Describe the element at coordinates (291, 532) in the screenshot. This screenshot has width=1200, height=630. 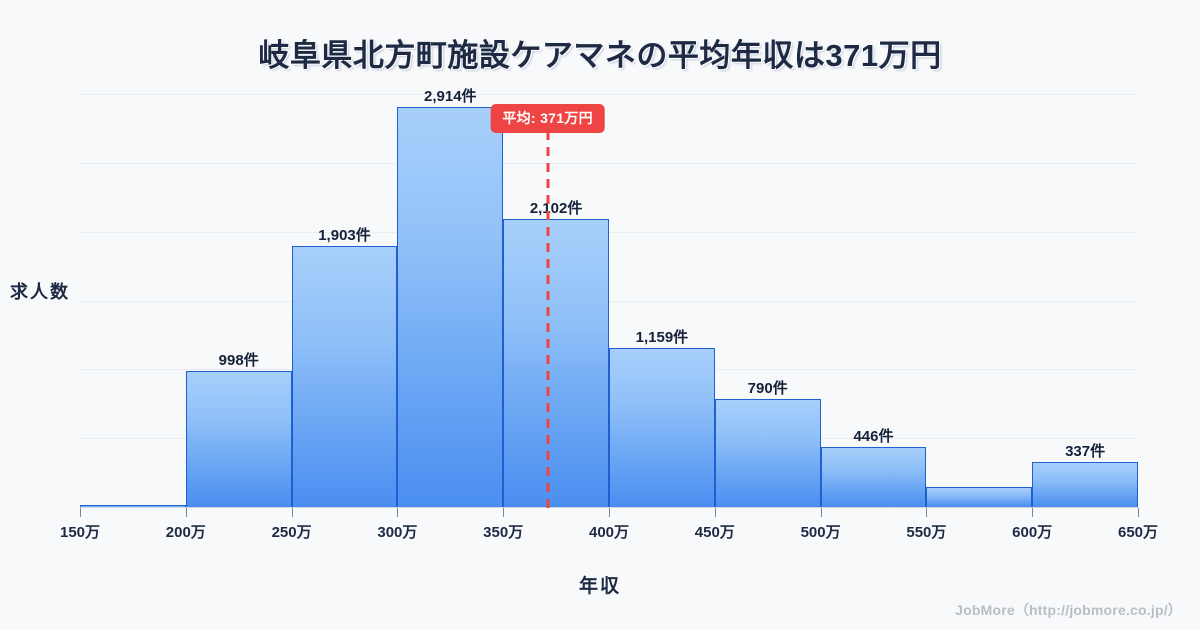
I see `x-axis-tick-label: 250万` at that location.